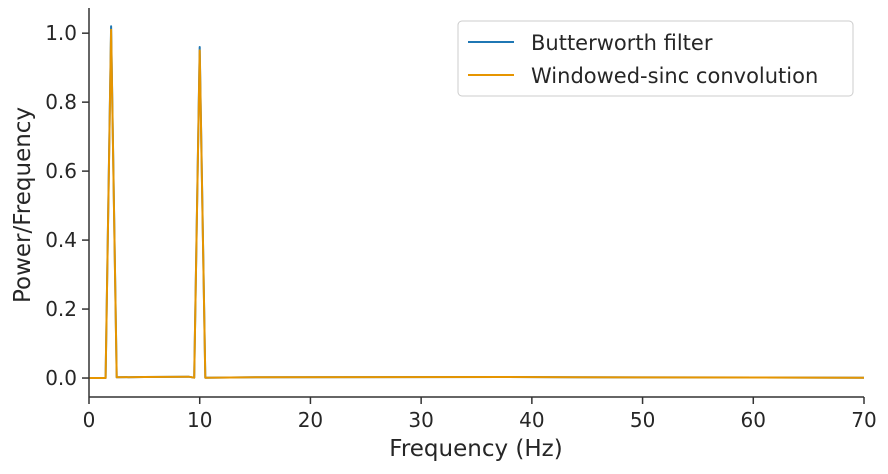  What do you see at coordinates (61, 171) in the screenshot?
I see `y-tick-label: 0.6` at bounding box center [61, 171].